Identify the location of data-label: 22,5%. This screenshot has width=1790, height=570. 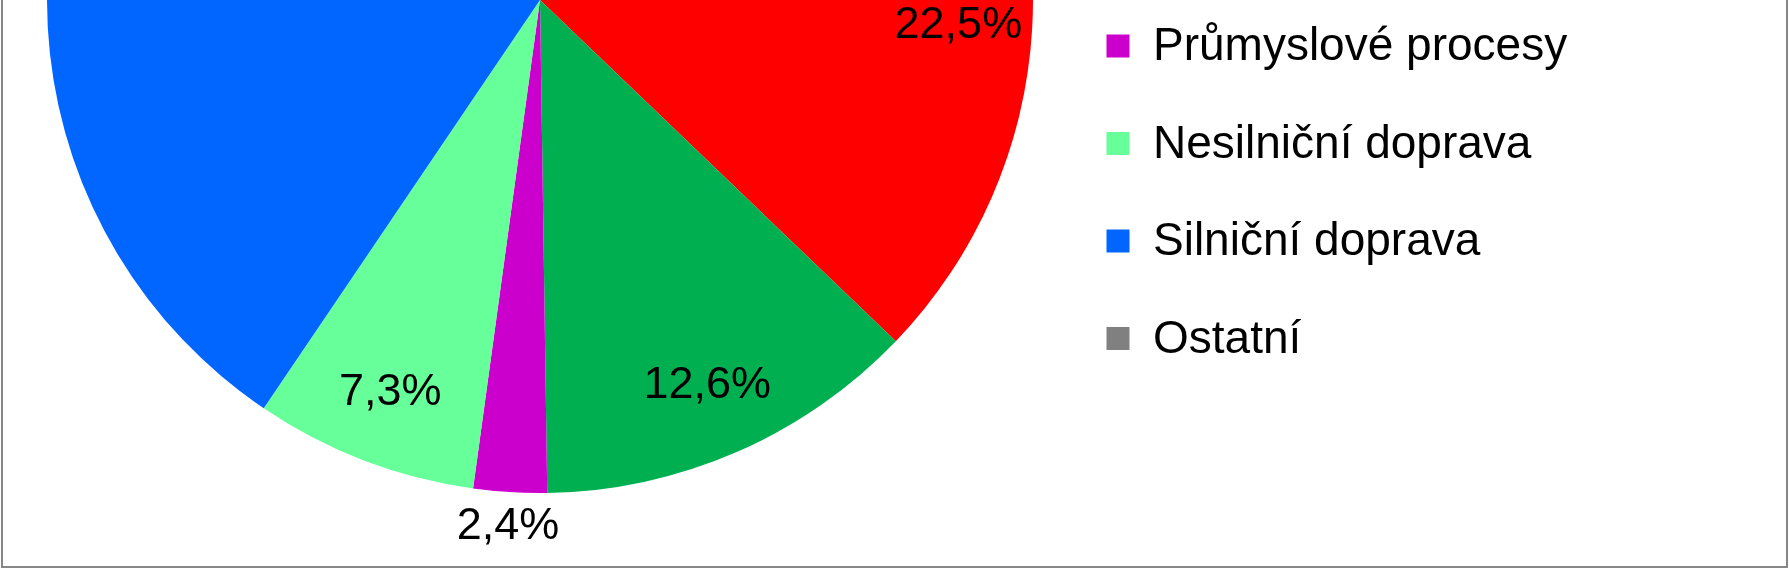
(958, 24).